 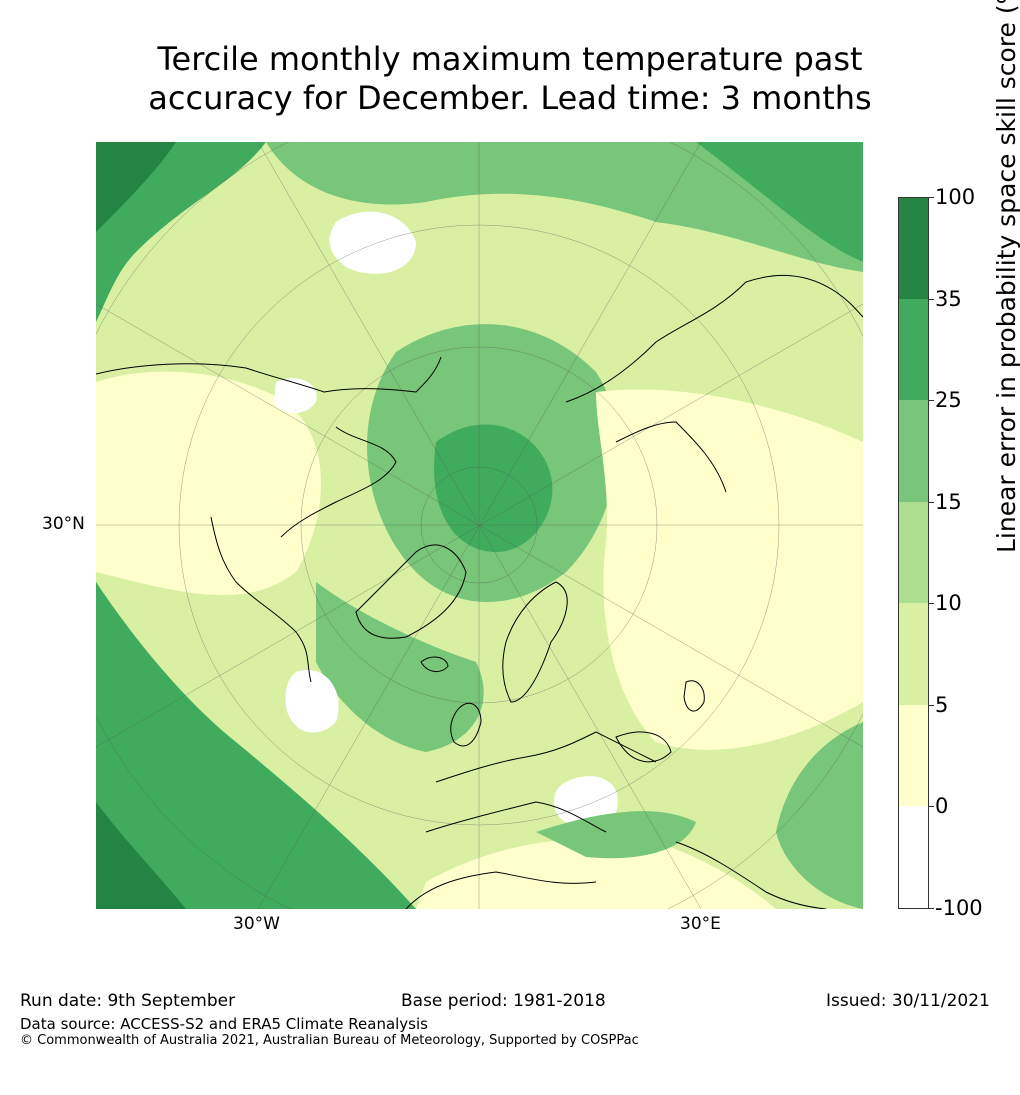 I want to click on coast-europe, so click(x=546, y=757).